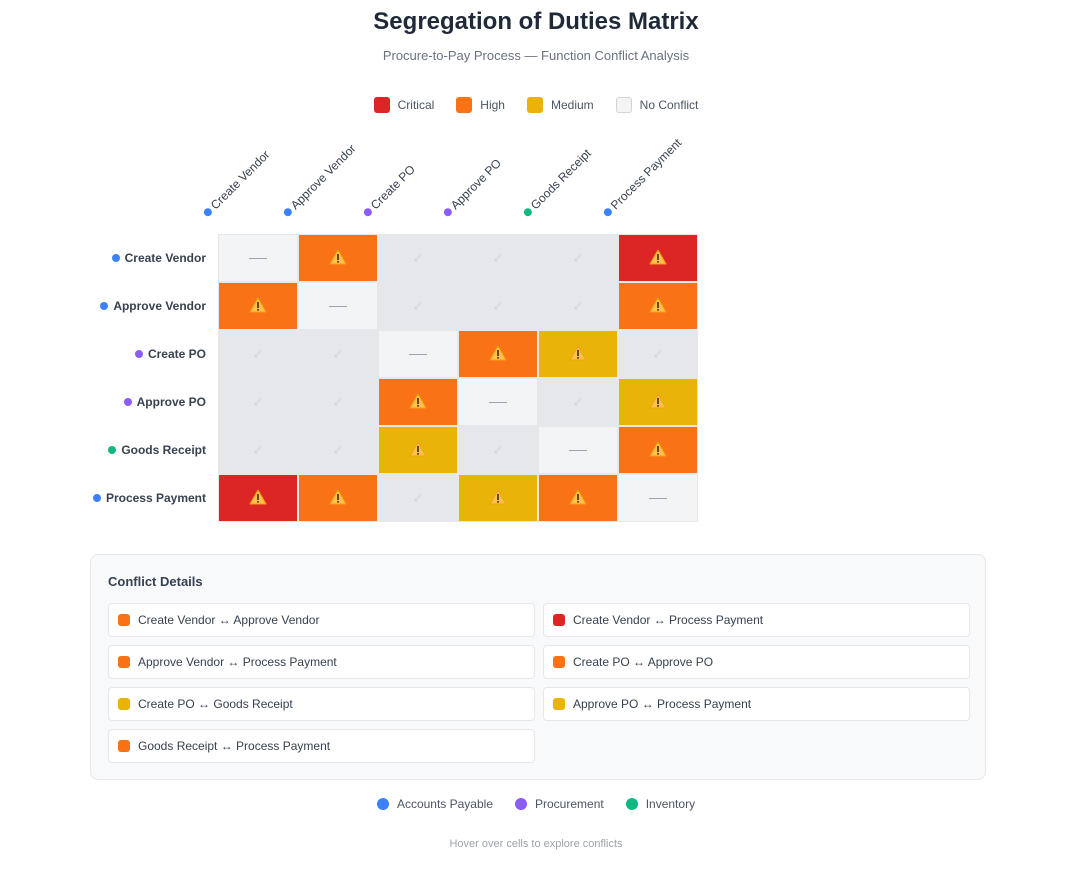  Describe the element at coordinates (646, 174) in the screenshot. I see `column-header-label: Process Payment` at that location.